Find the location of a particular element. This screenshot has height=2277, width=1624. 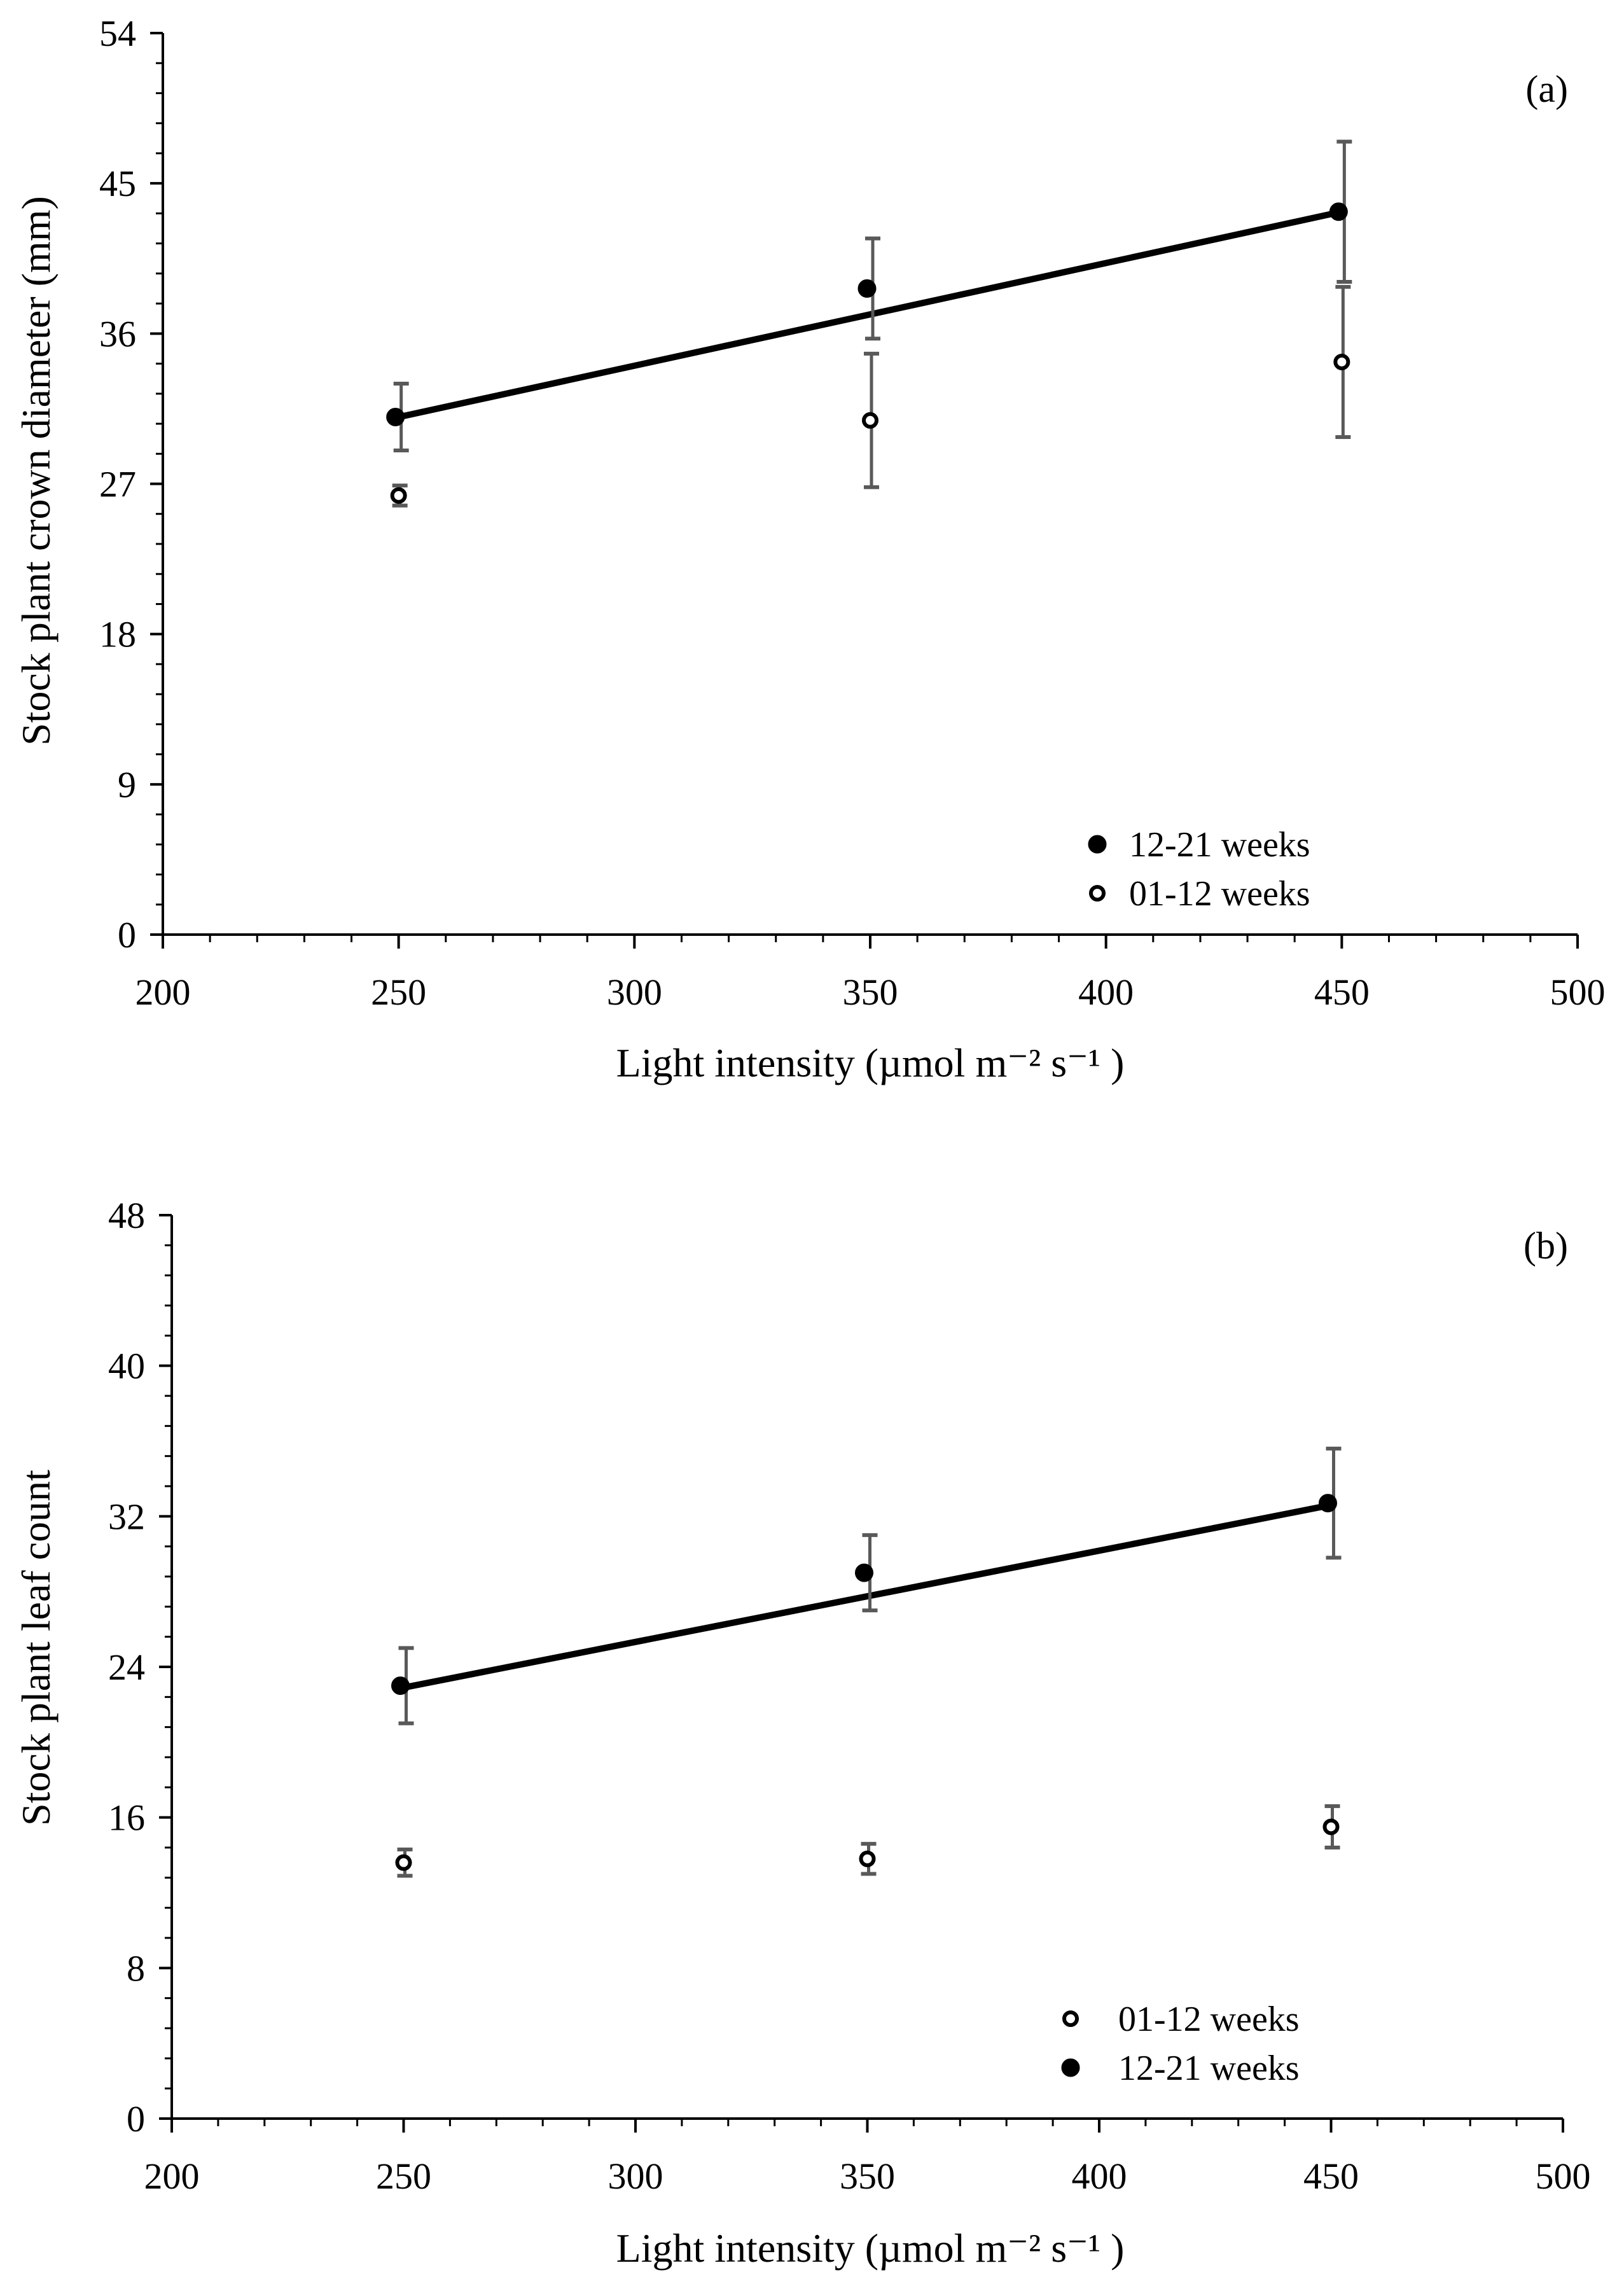

panel-a-legend-label-open: 01-12 weeks is located at coordinates (1219, 894).